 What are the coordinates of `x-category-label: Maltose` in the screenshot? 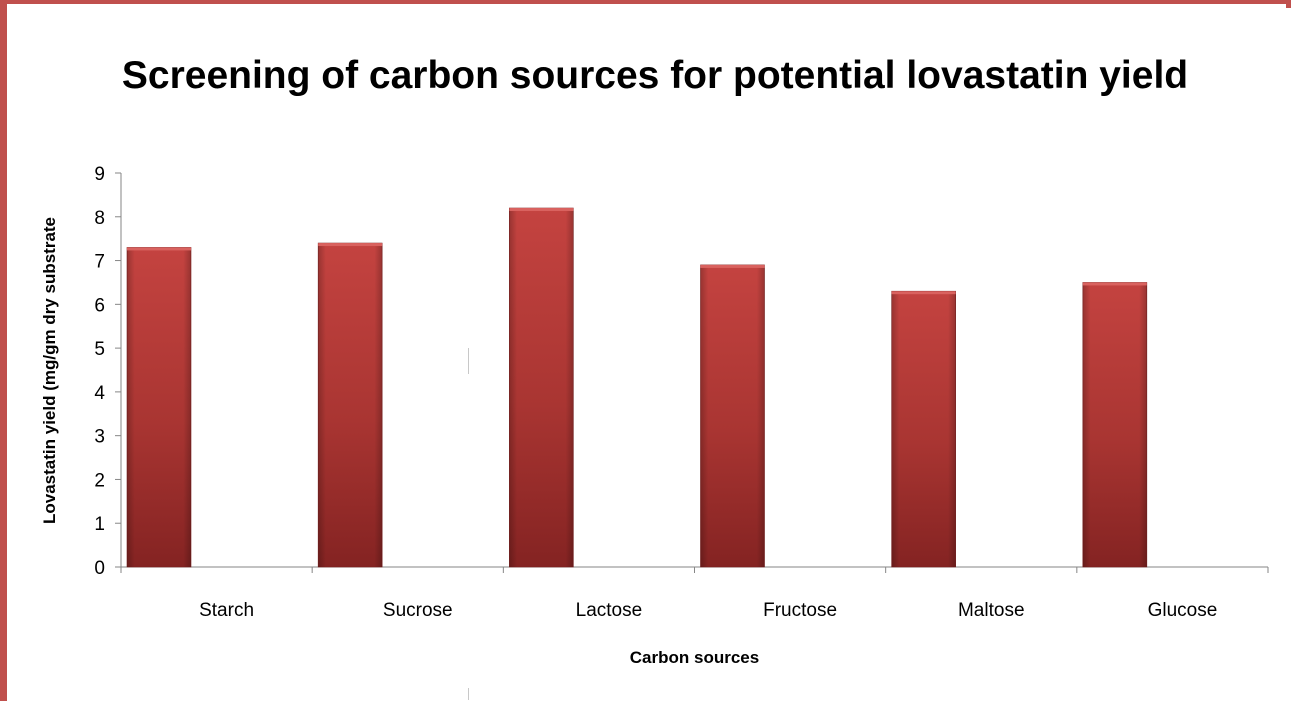 It's located at (991, 610).